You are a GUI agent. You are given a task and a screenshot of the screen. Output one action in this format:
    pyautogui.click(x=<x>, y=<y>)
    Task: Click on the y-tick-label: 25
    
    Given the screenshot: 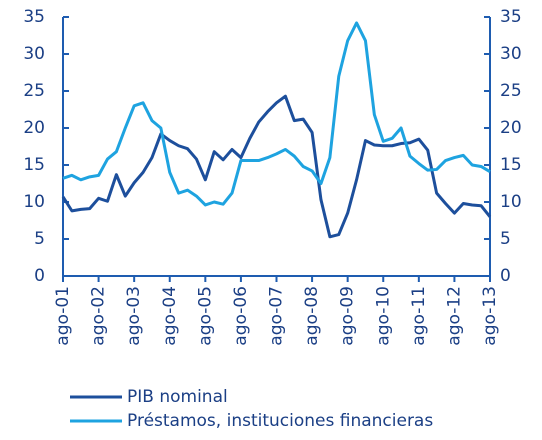 What is the action you would take?
    pyautogui.click(x=34, y=91)
    